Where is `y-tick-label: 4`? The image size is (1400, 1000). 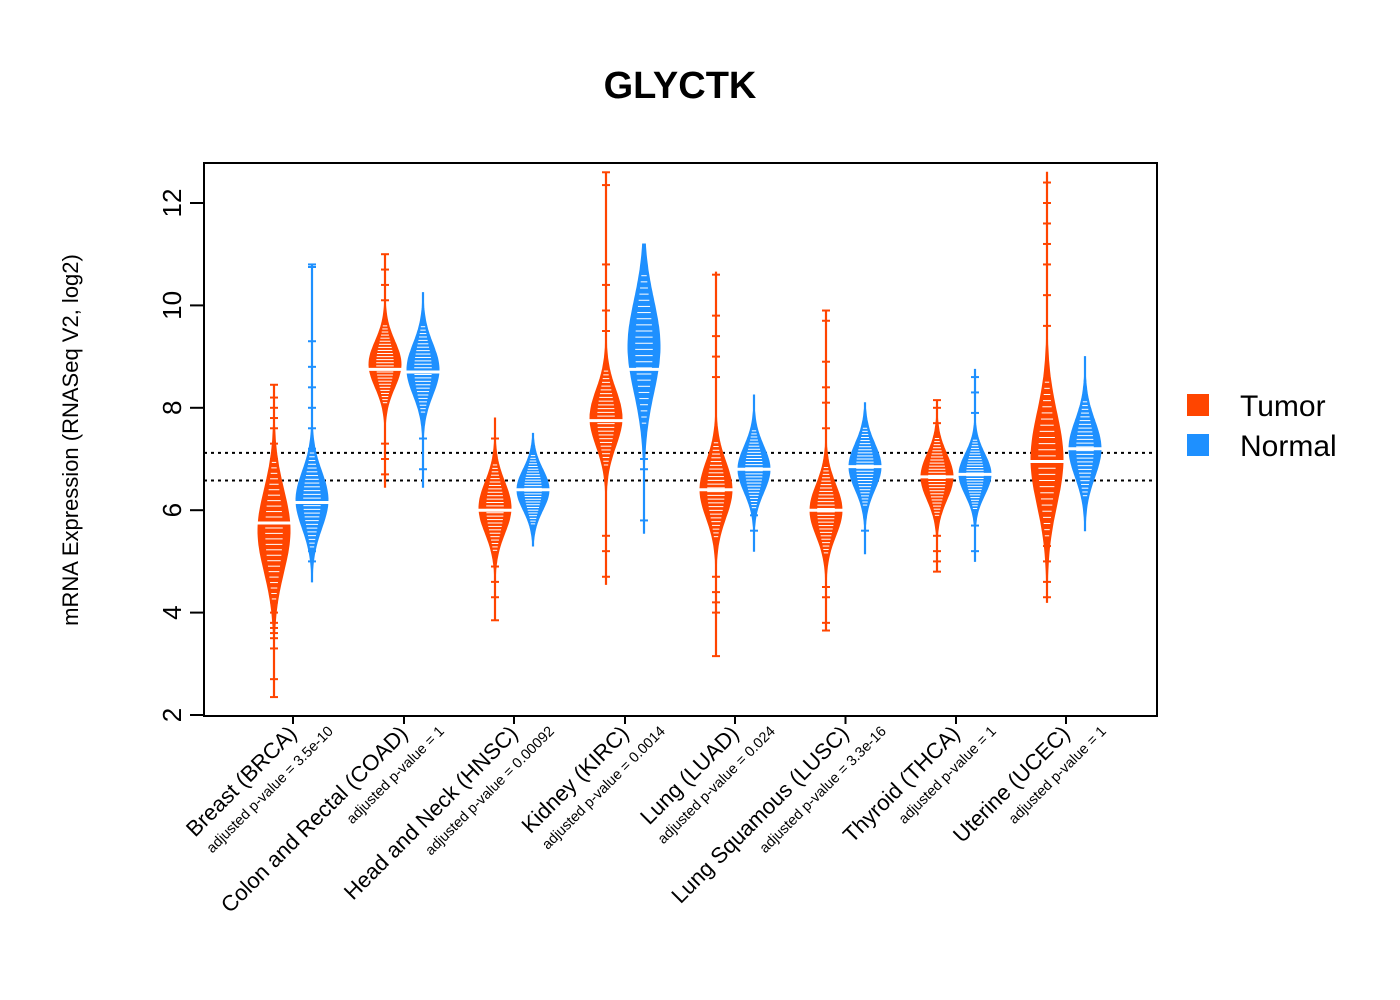 y-tick-label: 4 is located at coordinates (172, 612).